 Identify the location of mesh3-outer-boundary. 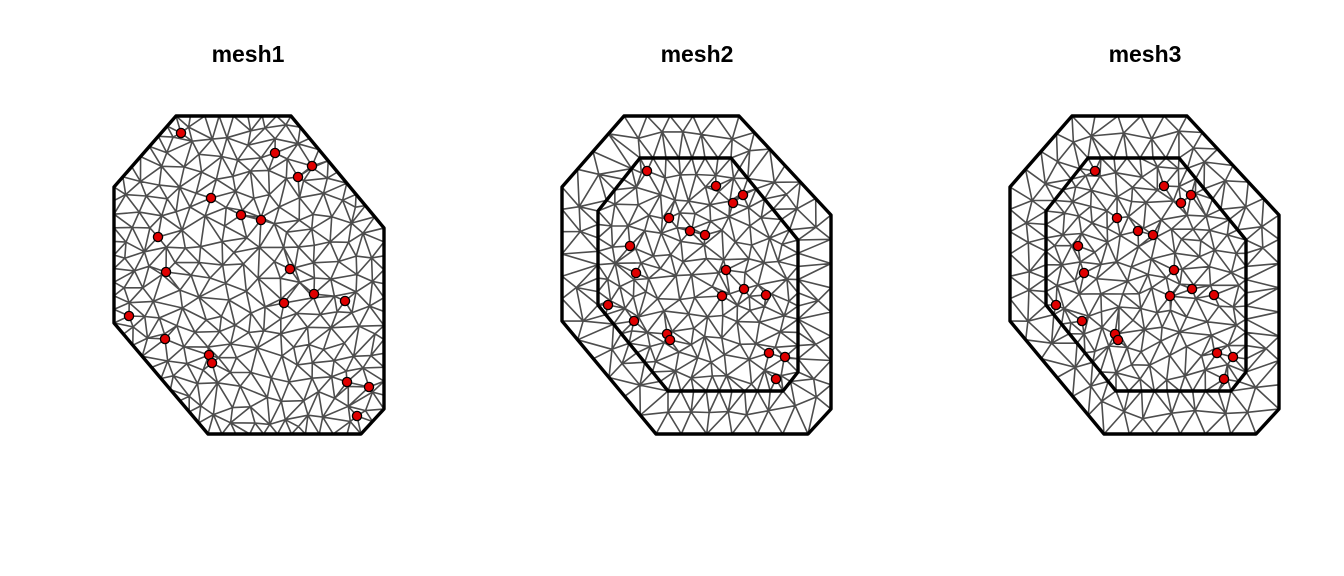
(1144, 275).